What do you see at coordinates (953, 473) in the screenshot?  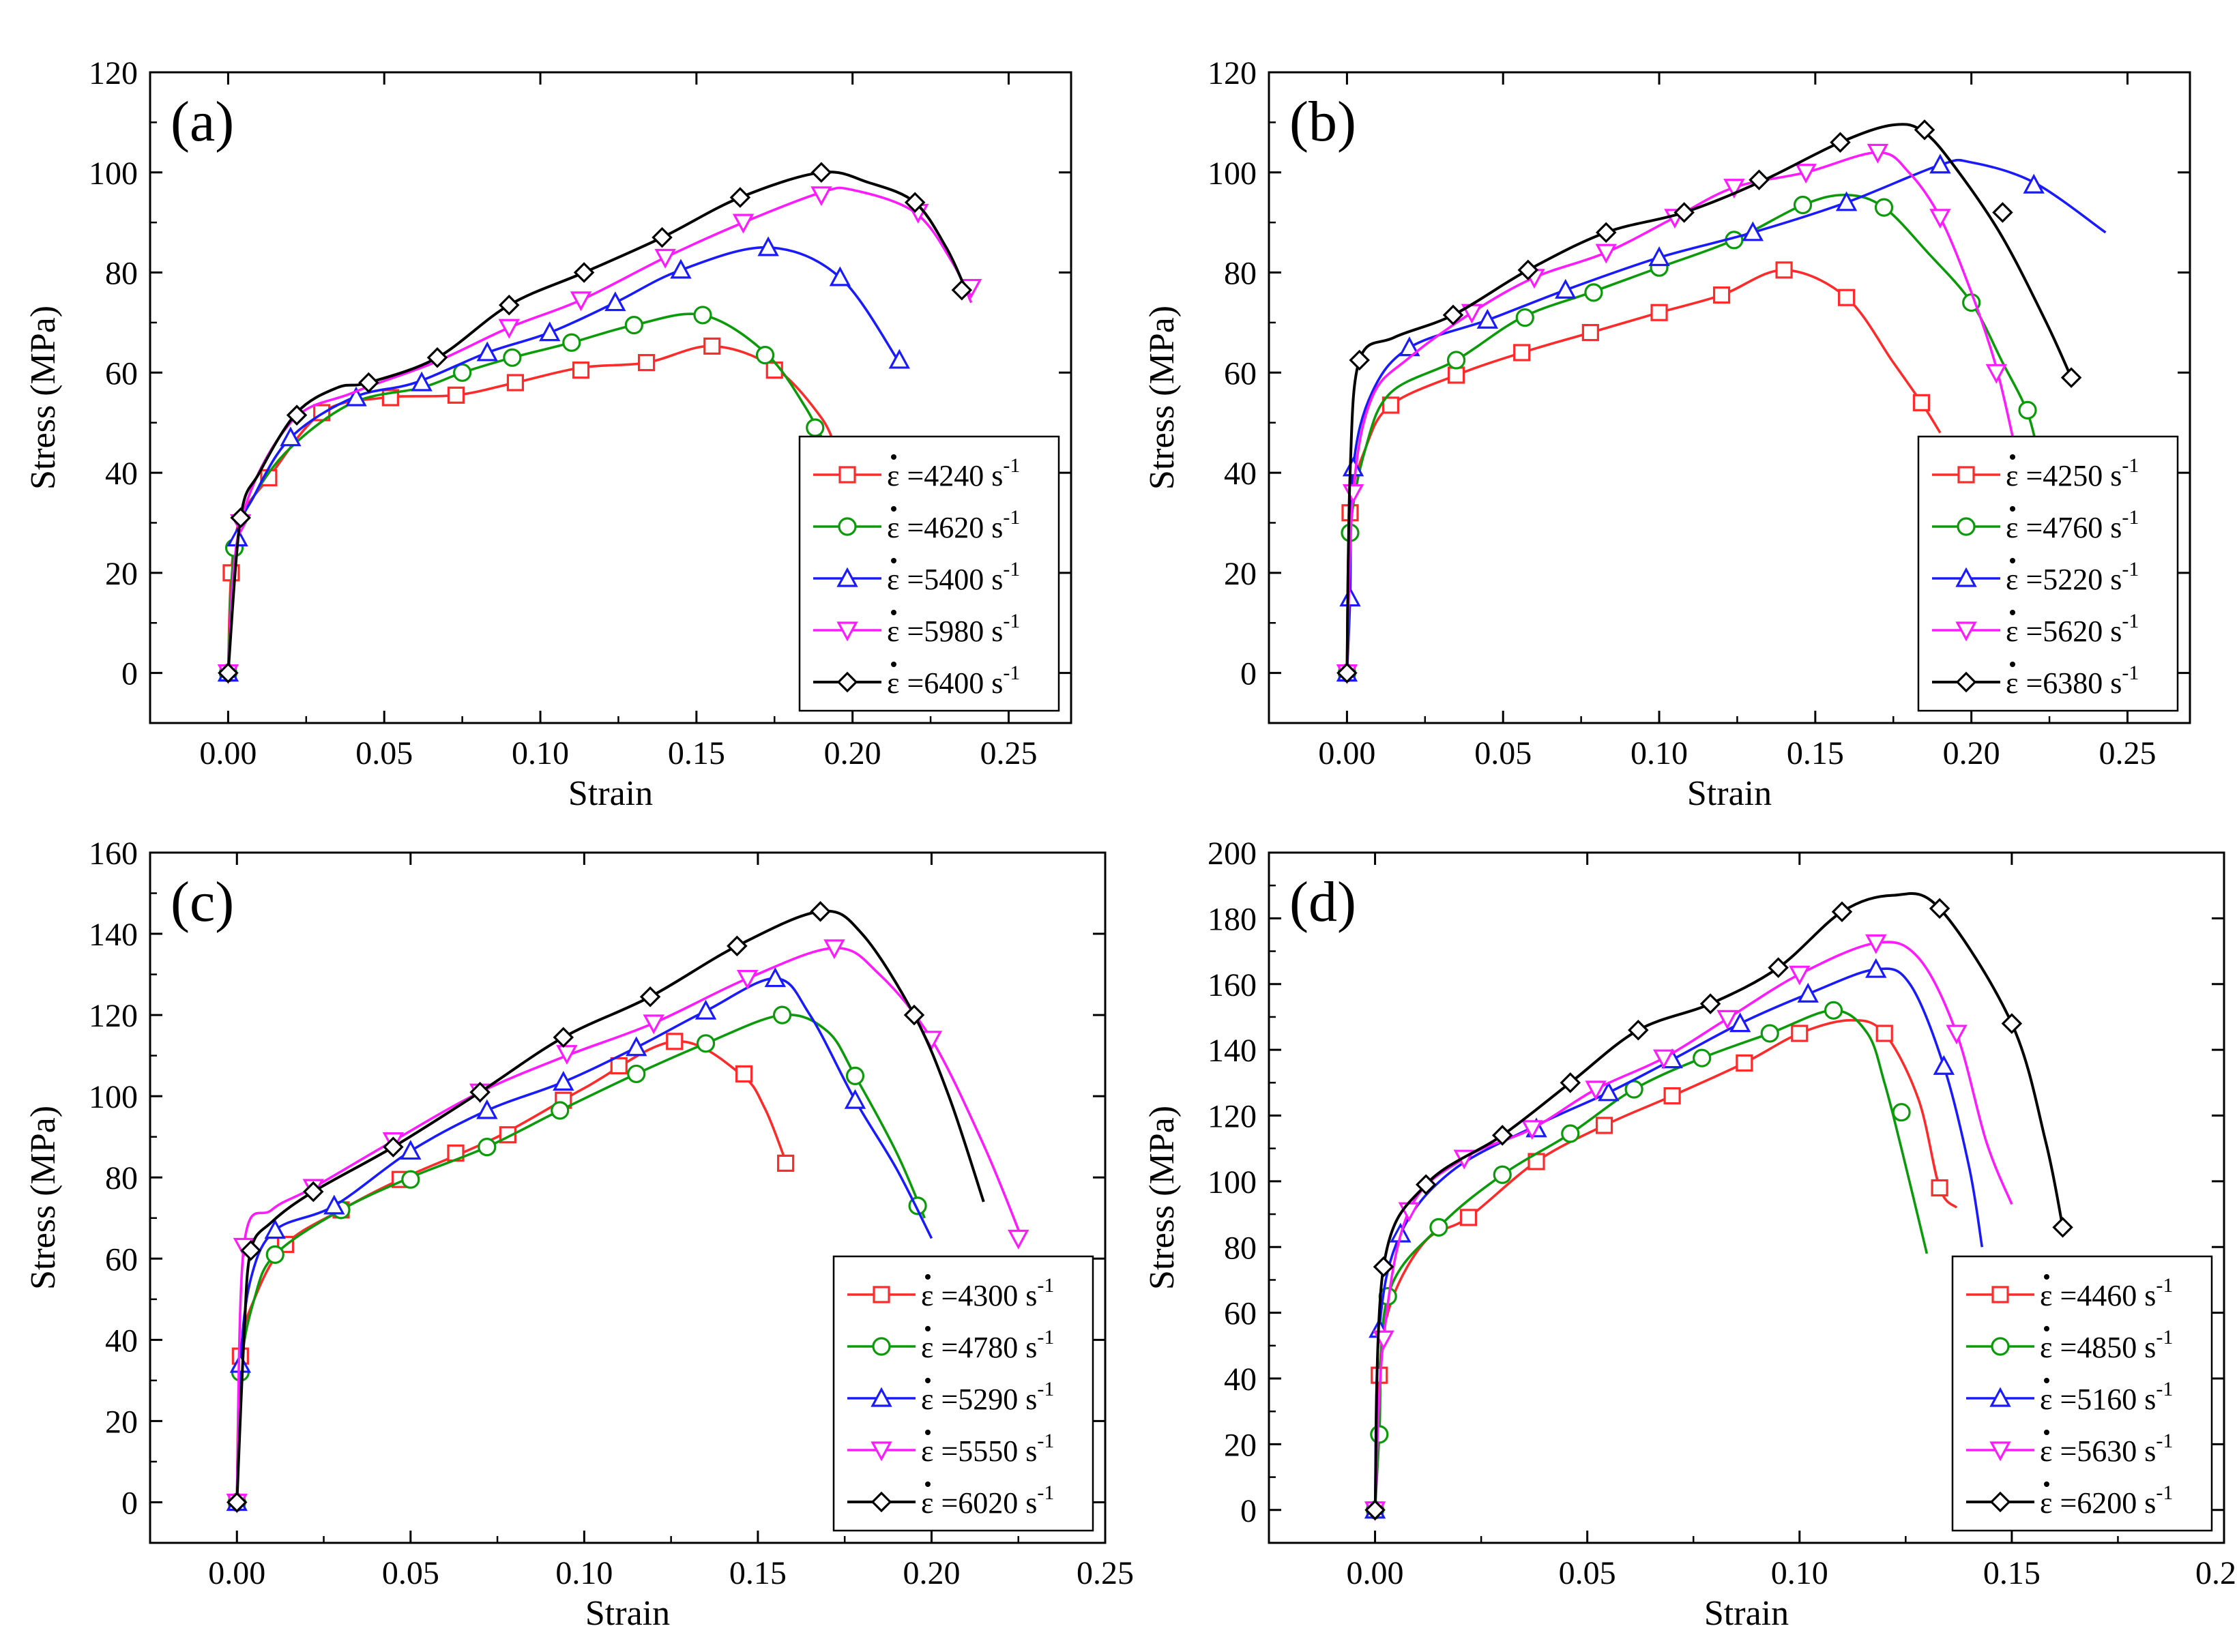 I see `legend-label-4240: ε =4240 s-1` at bounding box center [953, 473].